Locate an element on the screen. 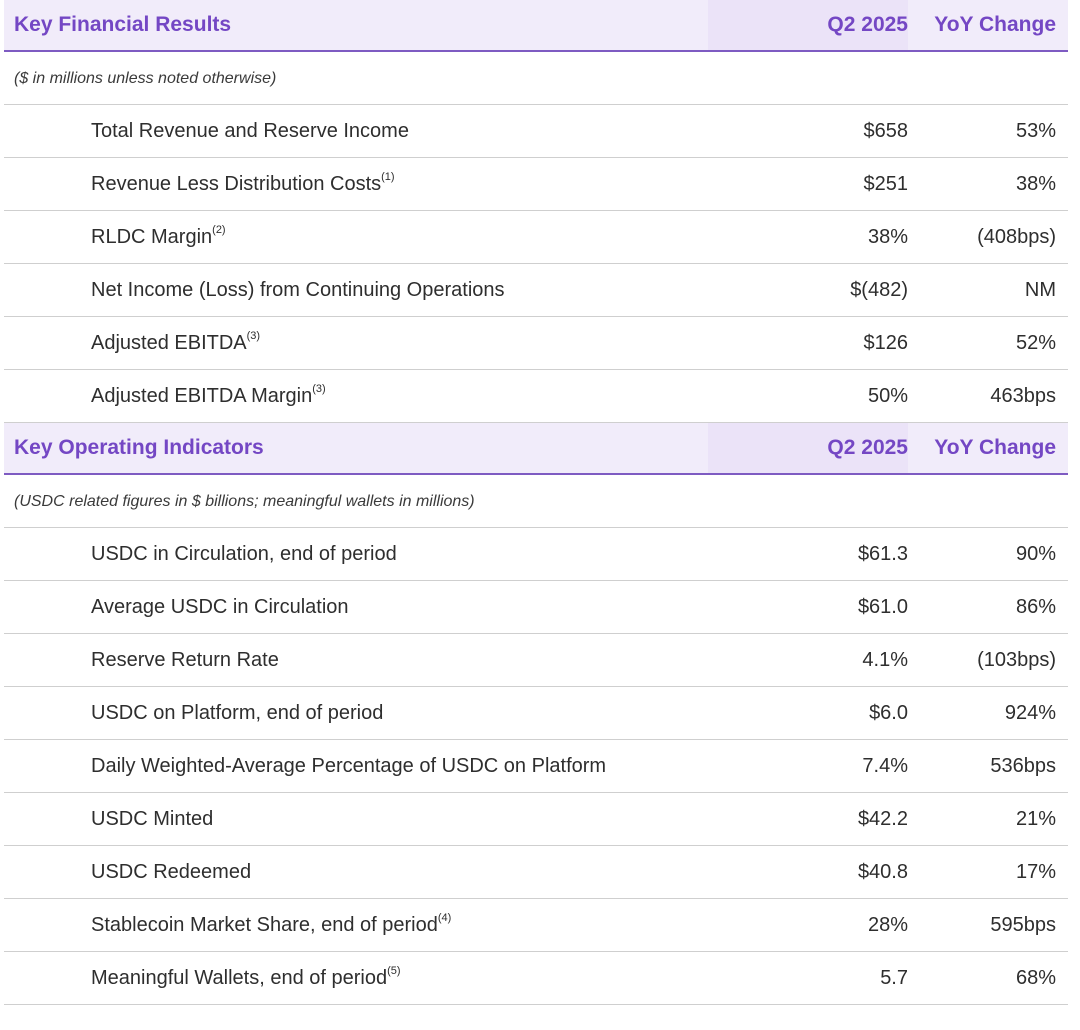 Image resolution: width=1080 pixels, height=1030 pixels. q2-value: $251 is located at coordinates (886, 183).